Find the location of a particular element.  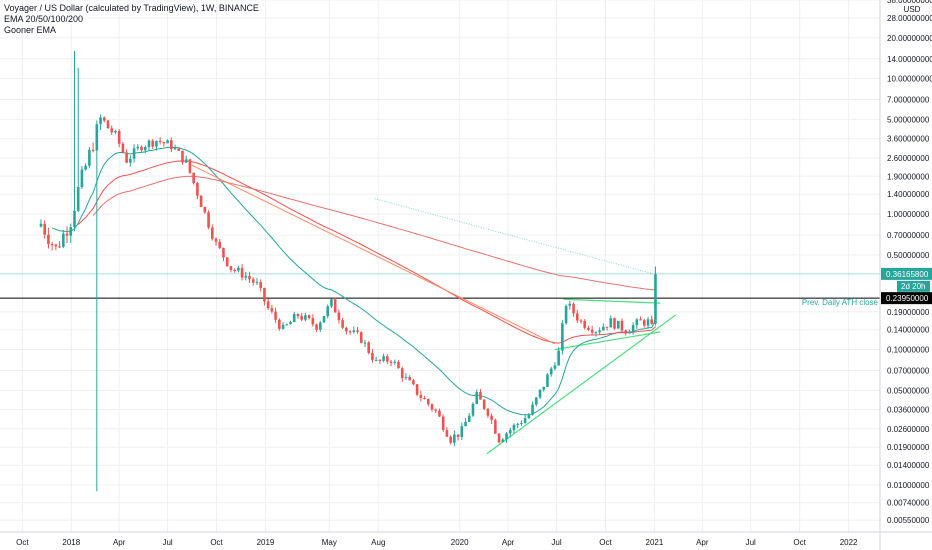

time-tick-label: Jul is located at coordinates (556, 542).